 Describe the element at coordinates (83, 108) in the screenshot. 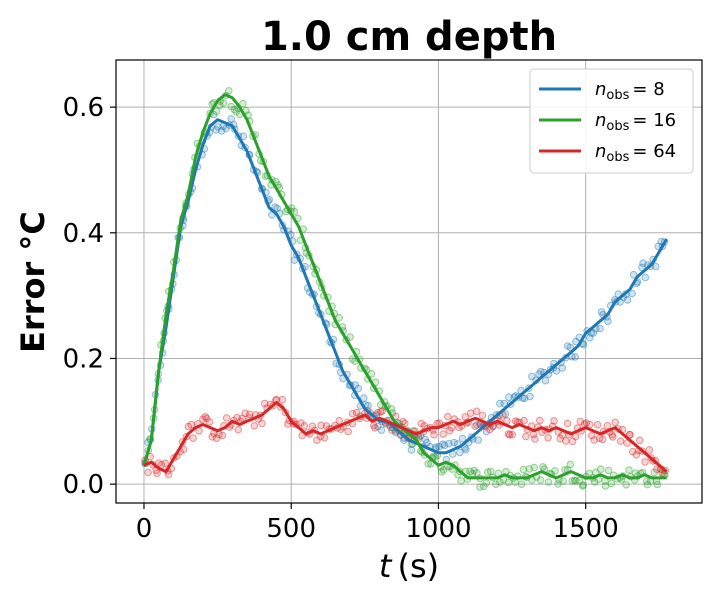

I see `y-tick-label: 0.6` at that location.